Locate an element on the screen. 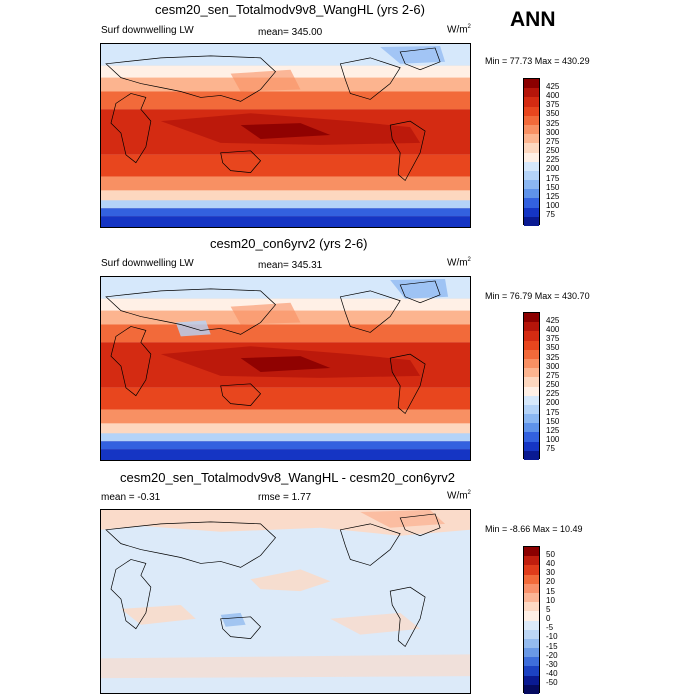 This screenshot has height=700, width=700. panel-2-level-label: 75 is located at coordinates (550, 448).